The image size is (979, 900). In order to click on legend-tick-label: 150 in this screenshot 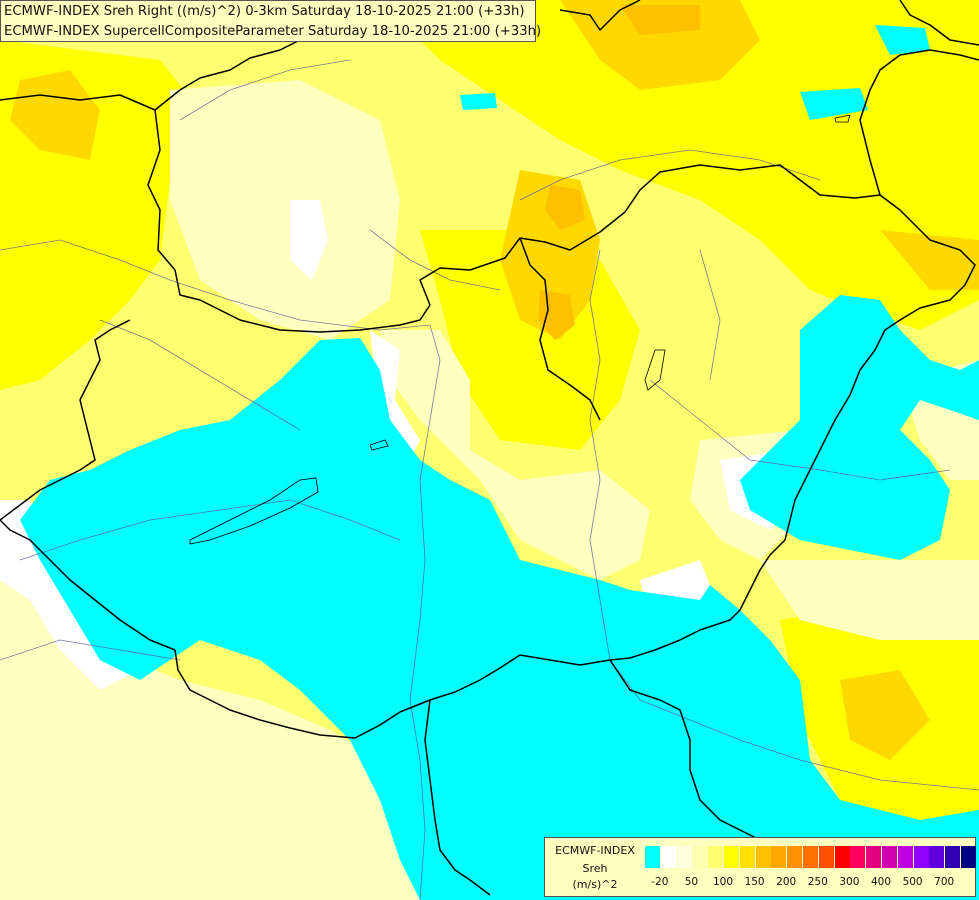, I will do `click(754, 882)`.